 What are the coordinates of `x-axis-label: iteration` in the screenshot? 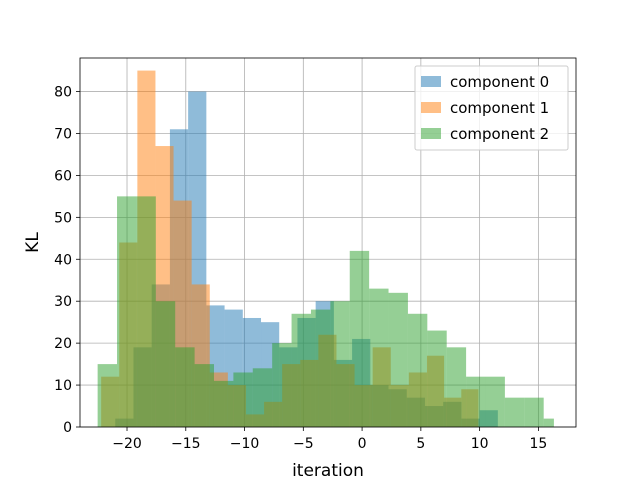 It's located at (328, 470).